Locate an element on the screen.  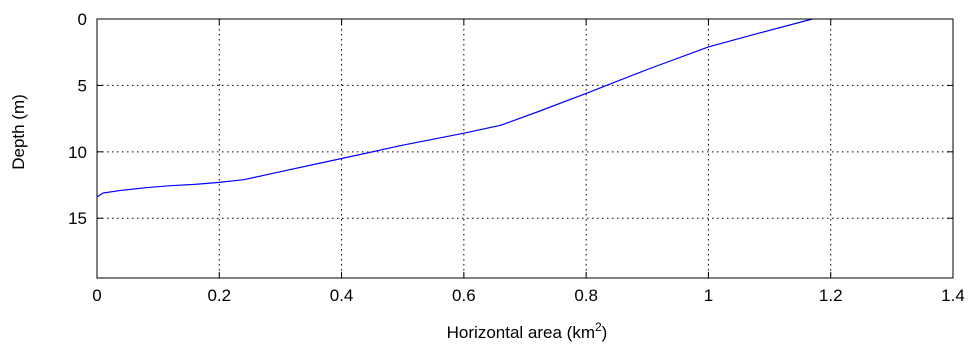
x-tick-label: 0.8 is located at coordinates (586, 295).